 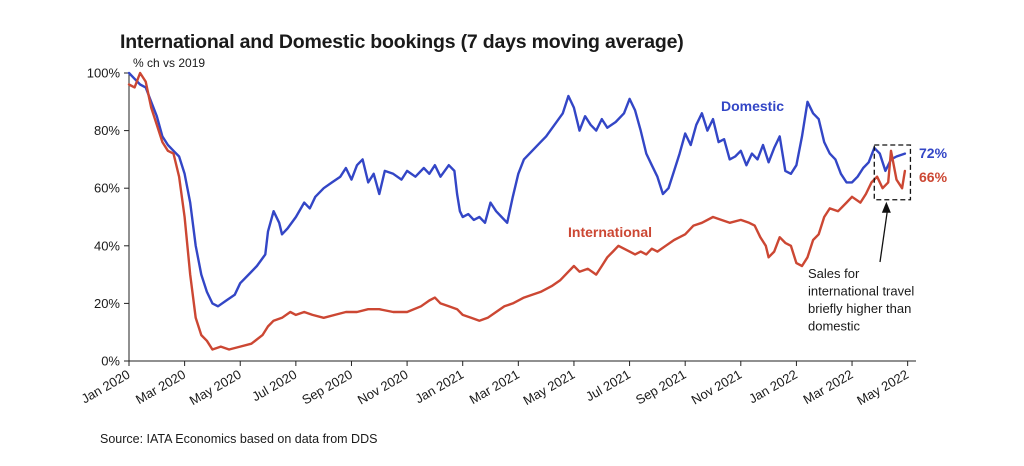 I want to click on annotation-arrow-line, so click(x=884, y=236).